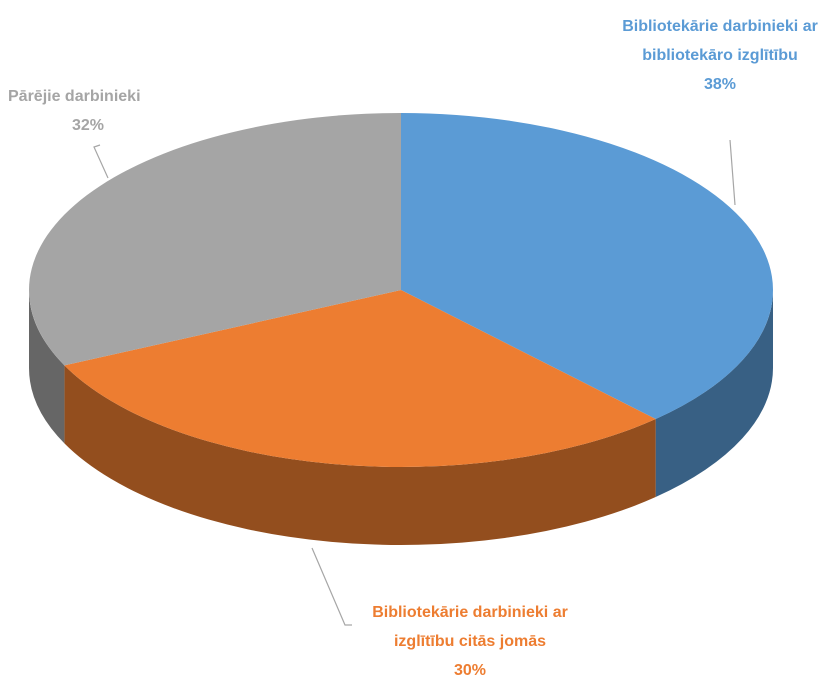  Describe the element at coordinates (470, 669) in the screenshot. I see `label-value: 30%` at that location.